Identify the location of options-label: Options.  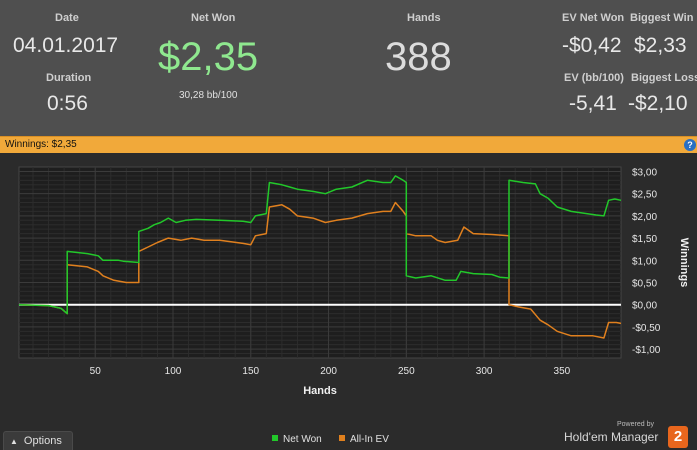
(42, 441).